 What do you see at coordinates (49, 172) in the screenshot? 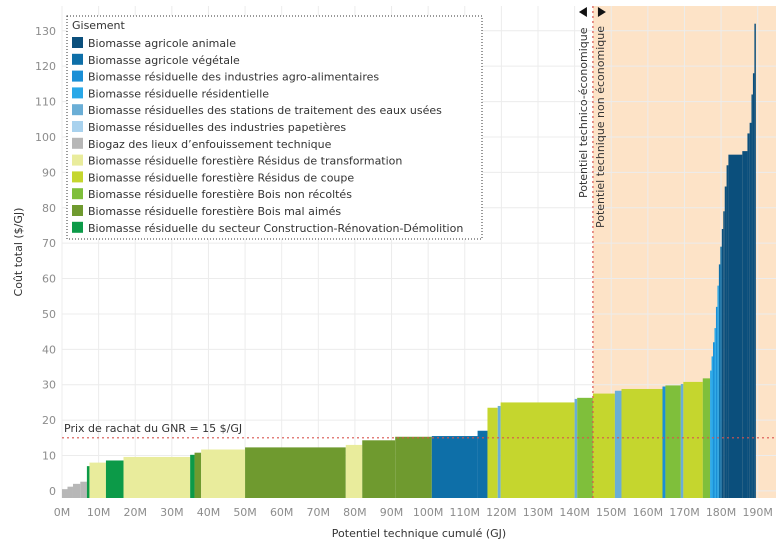
I see `y-tick-label: 90` at bounding box center [49, 172].